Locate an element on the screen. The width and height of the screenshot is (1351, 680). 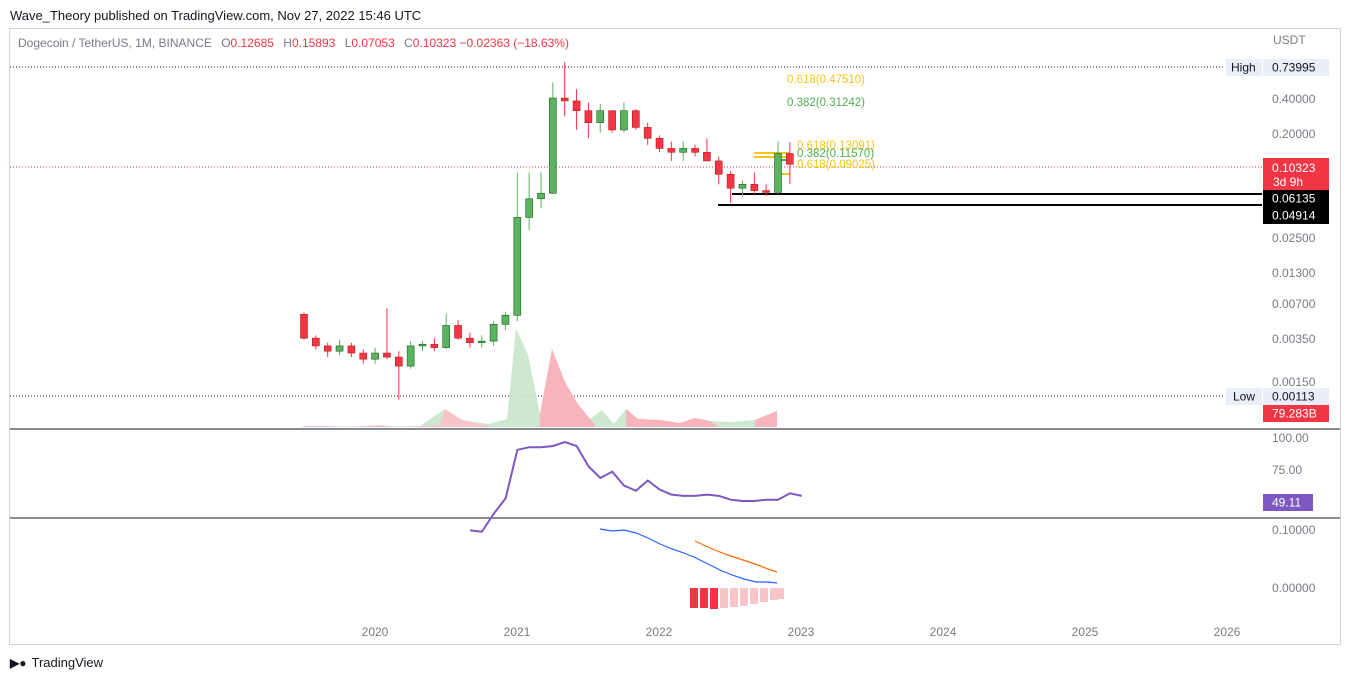
fib-label-4: 0.382(0.11570) is located at coordinates (835, 154).